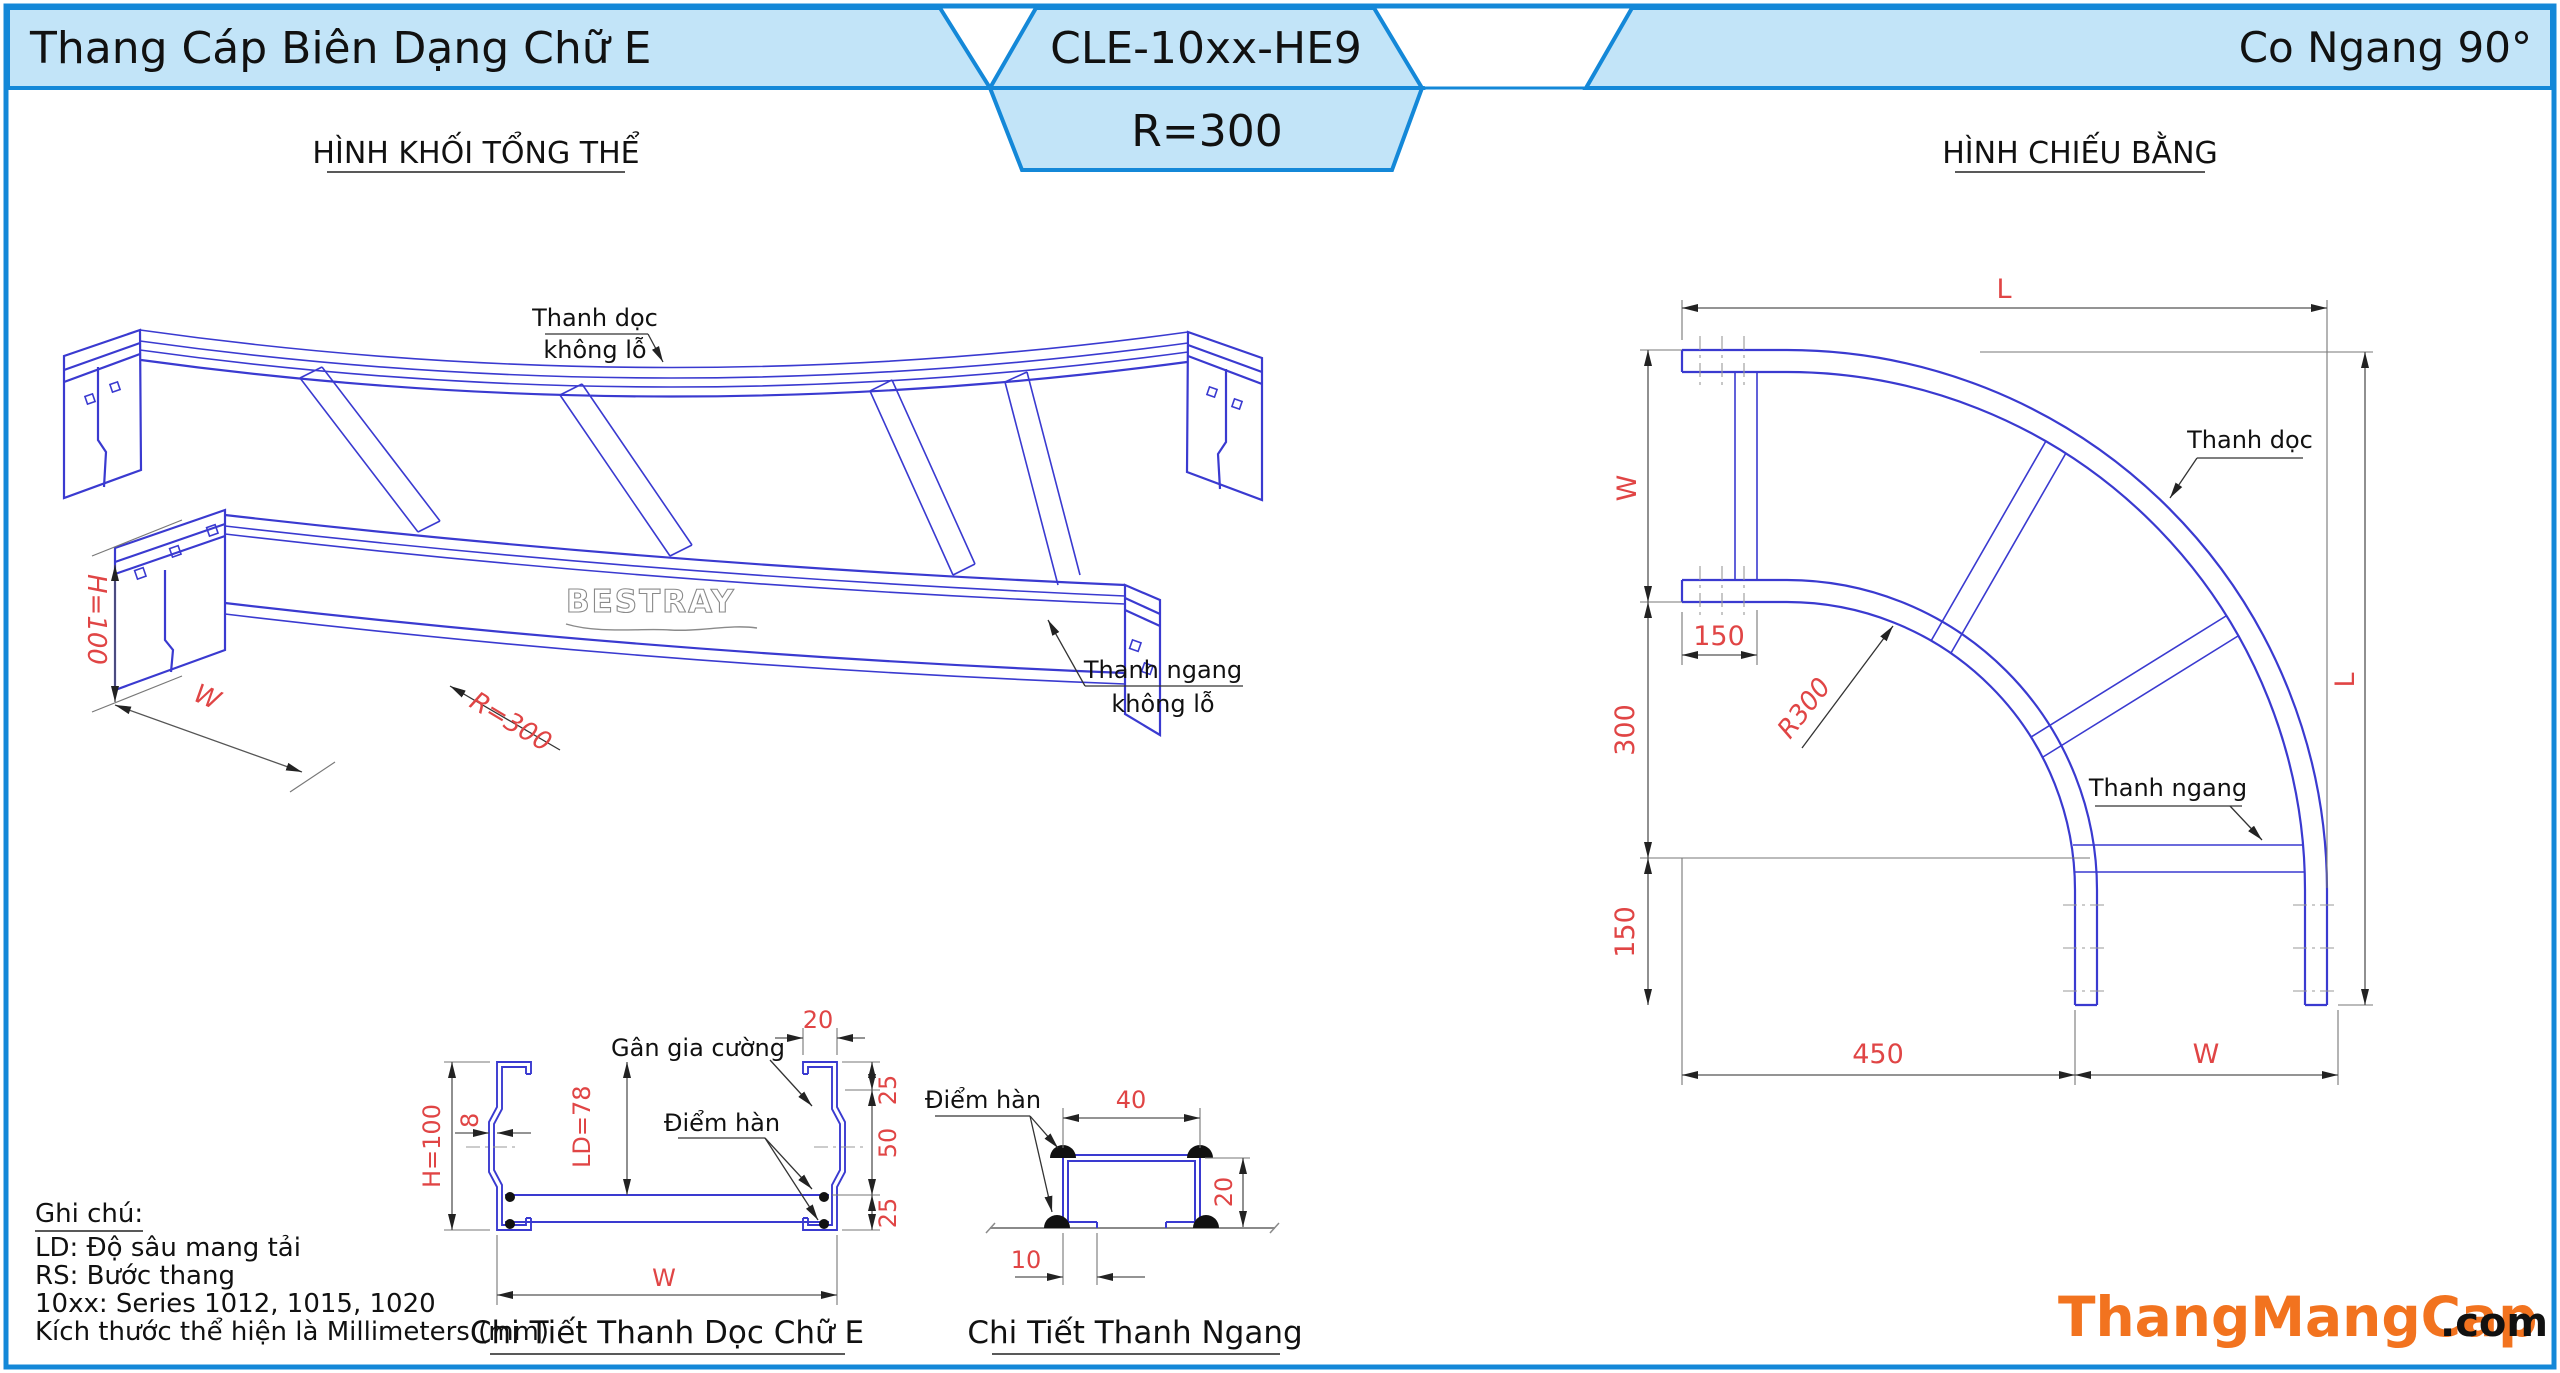 The width and height of the screenshot is (2560, 1373). Describe the element at coordinates (2019, 622) in the screenshot. I see `plan-rungs` at that location.